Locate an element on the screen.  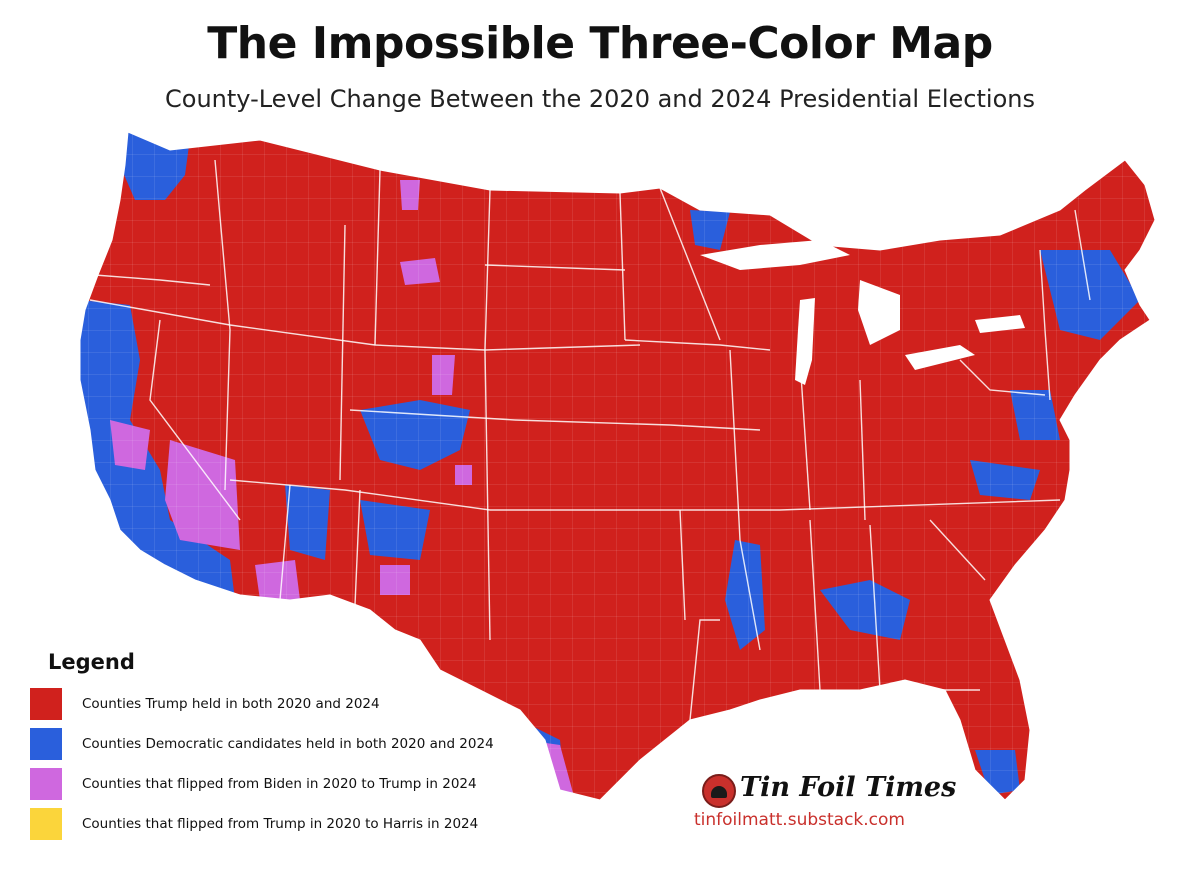
legend-swatch-yellow is located at coordinates (46, 824).